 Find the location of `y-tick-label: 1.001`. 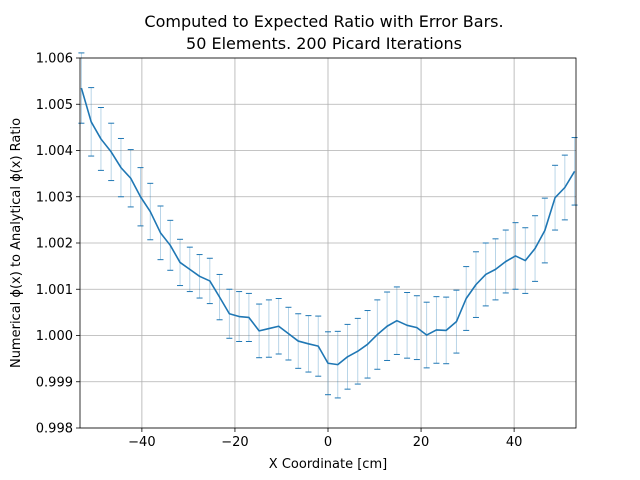

y-tick-label: 1.001 is located at coordinates (54, 290).